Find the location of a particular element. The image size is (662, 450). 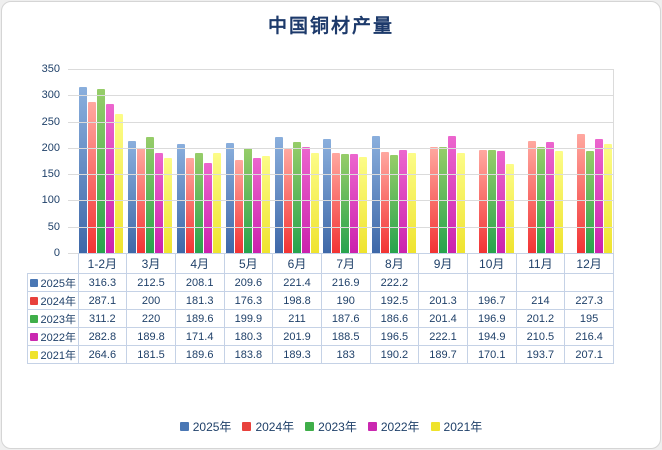

month-header-cell: 9月 is located at coordinates (443, 263).